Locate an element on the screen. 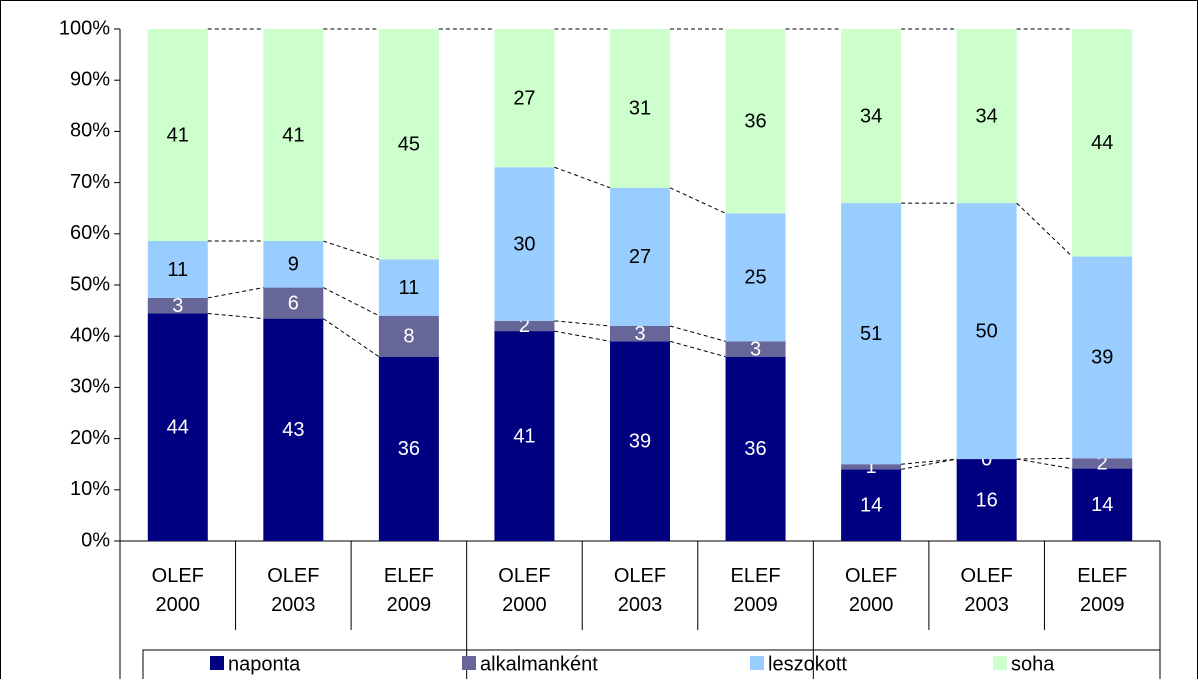 This screenshot has height=684, width=1198. value-label: 39 is located at coordinates (1102, 358).